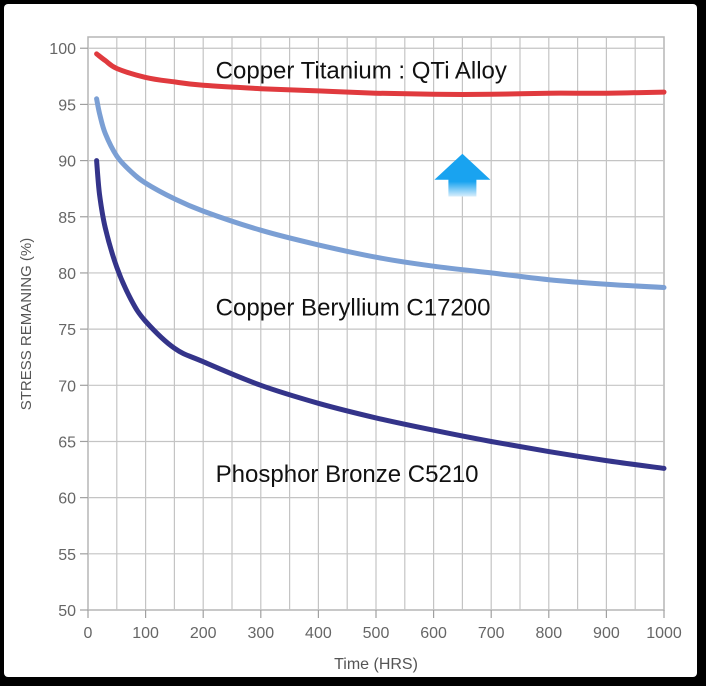 The image size is (706, 686). What do you see at coordinates (67, 611) in the screenshot?
I see `y-tick-label: 50` at bounding box center [67, 611].